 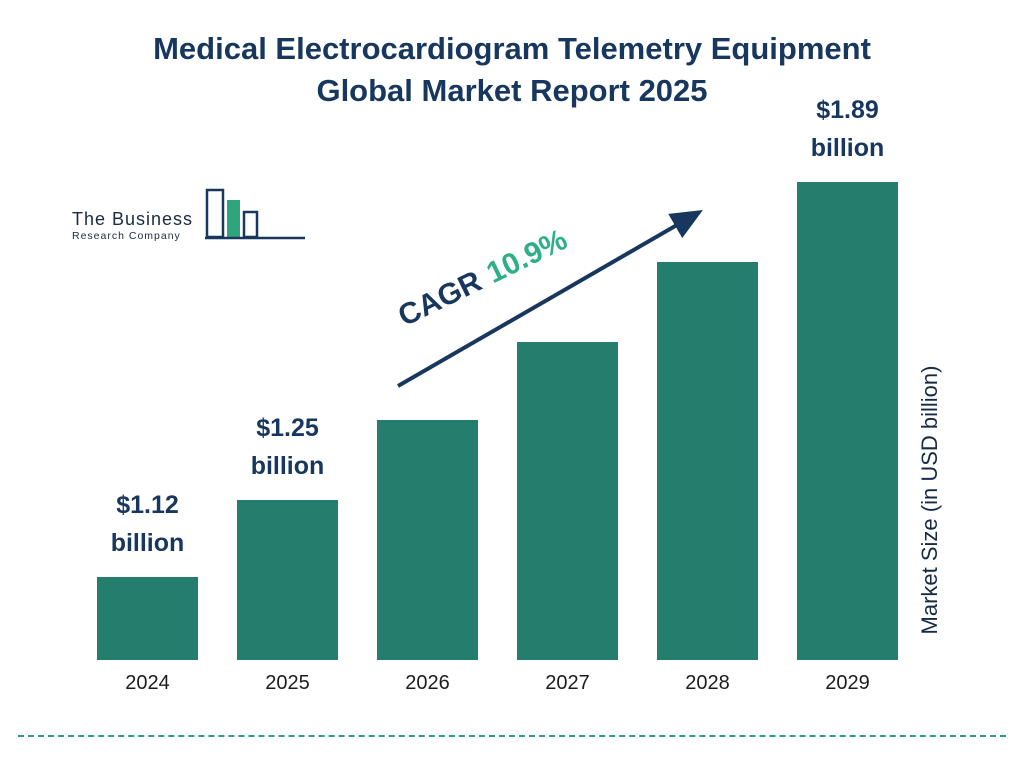 I want to click on chart-column-2029: $1.89 billion 2029, so click(x=847, y=347).